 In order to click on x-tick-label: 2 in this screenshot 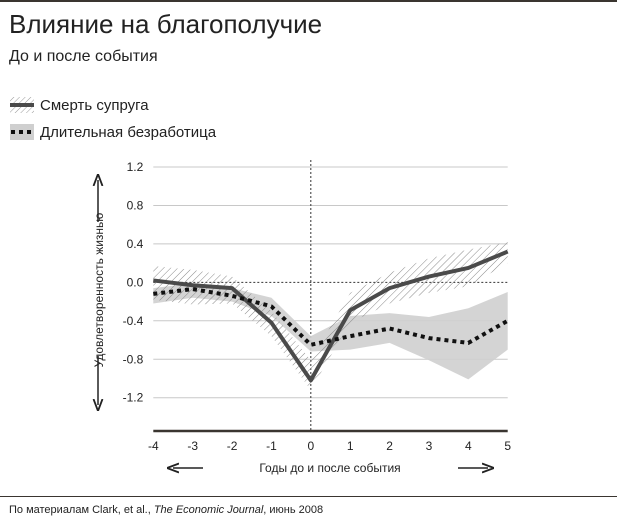, I will do `click(389, 446)`.